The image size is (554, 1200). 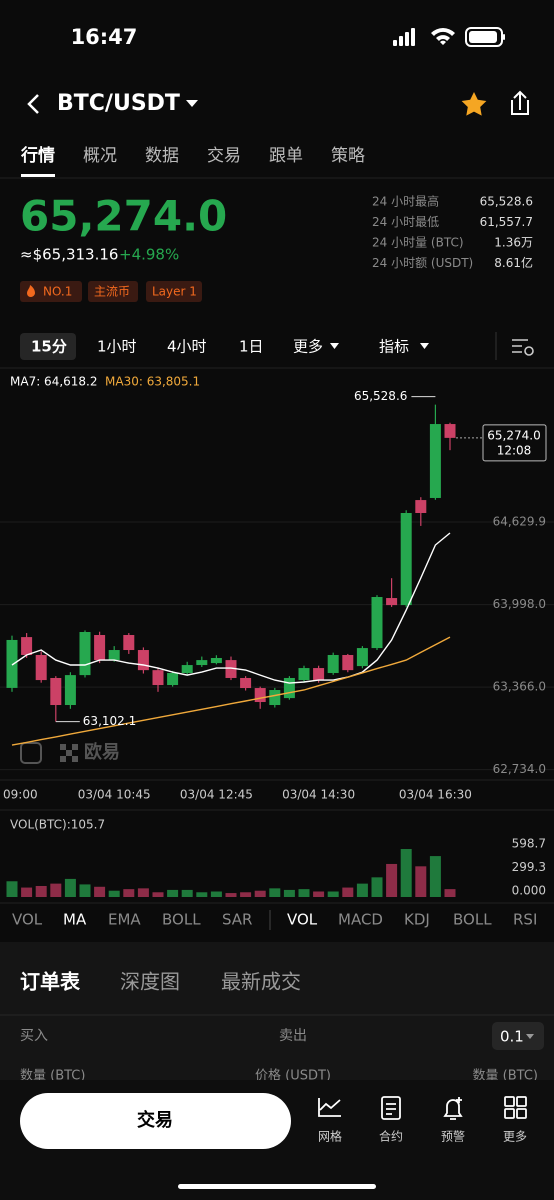 I want to click on order-book-tab: 订单表, so click(x=50, y=982).